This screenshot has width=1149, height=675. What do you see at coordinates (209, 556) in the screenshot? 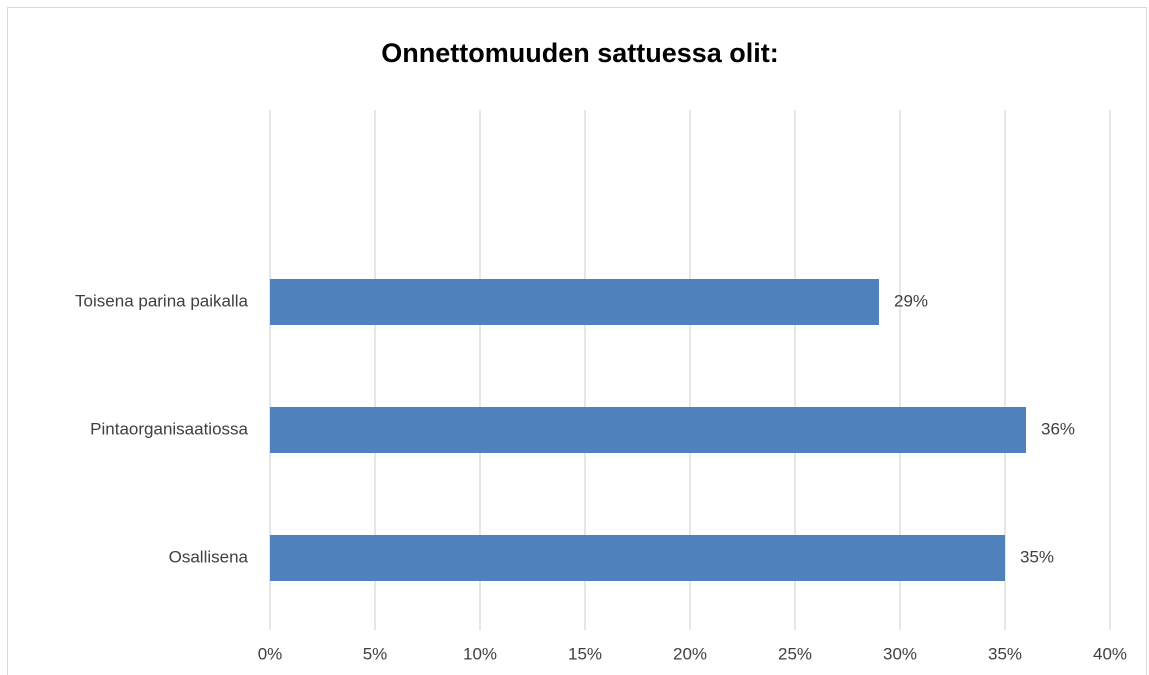
I see `y-tick-label: Osallisena` at bounding box center [209, 556].